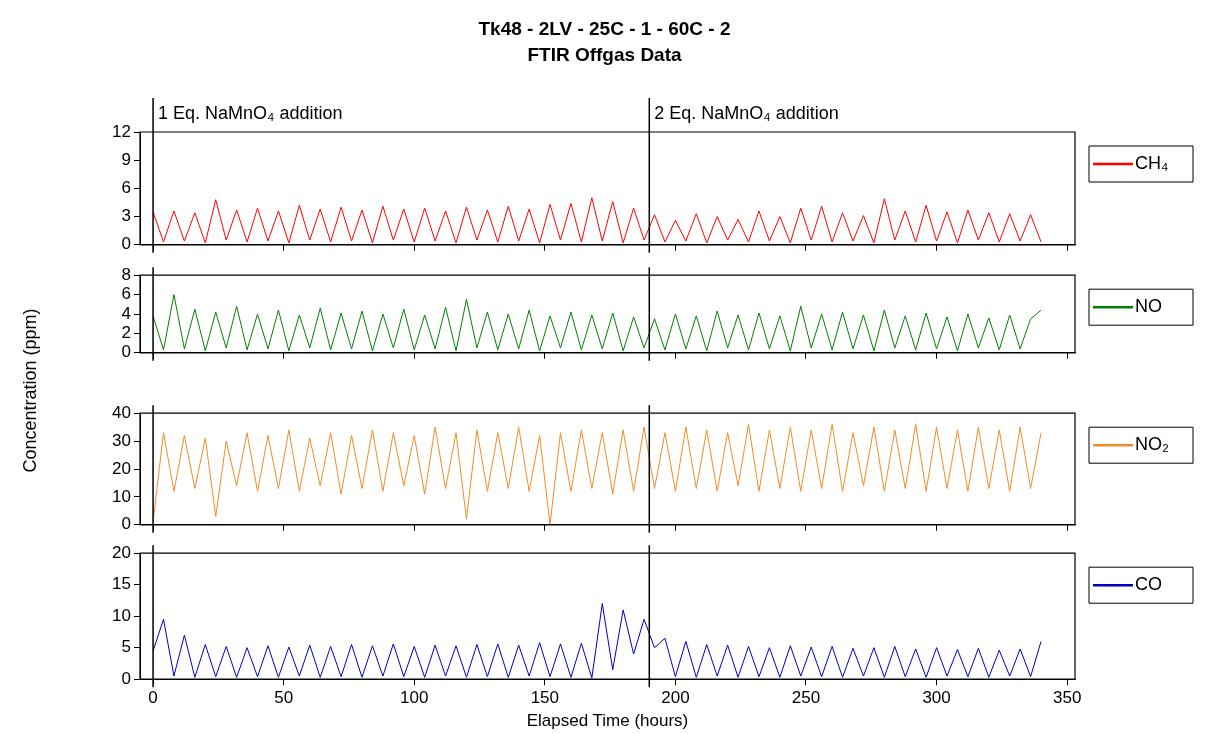 Image resolution: width=1209 pixels, height=734 pixels. I want to click on y-tick-label: 8, so click(126, 274).